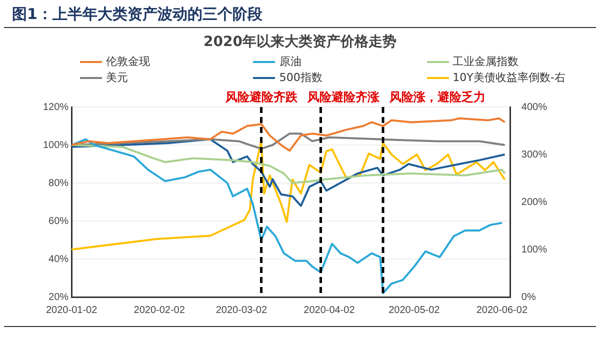  Describe the element at coordinates (534, 202) in the screenshot. I see `y2-tick-label: 200%` at that location.